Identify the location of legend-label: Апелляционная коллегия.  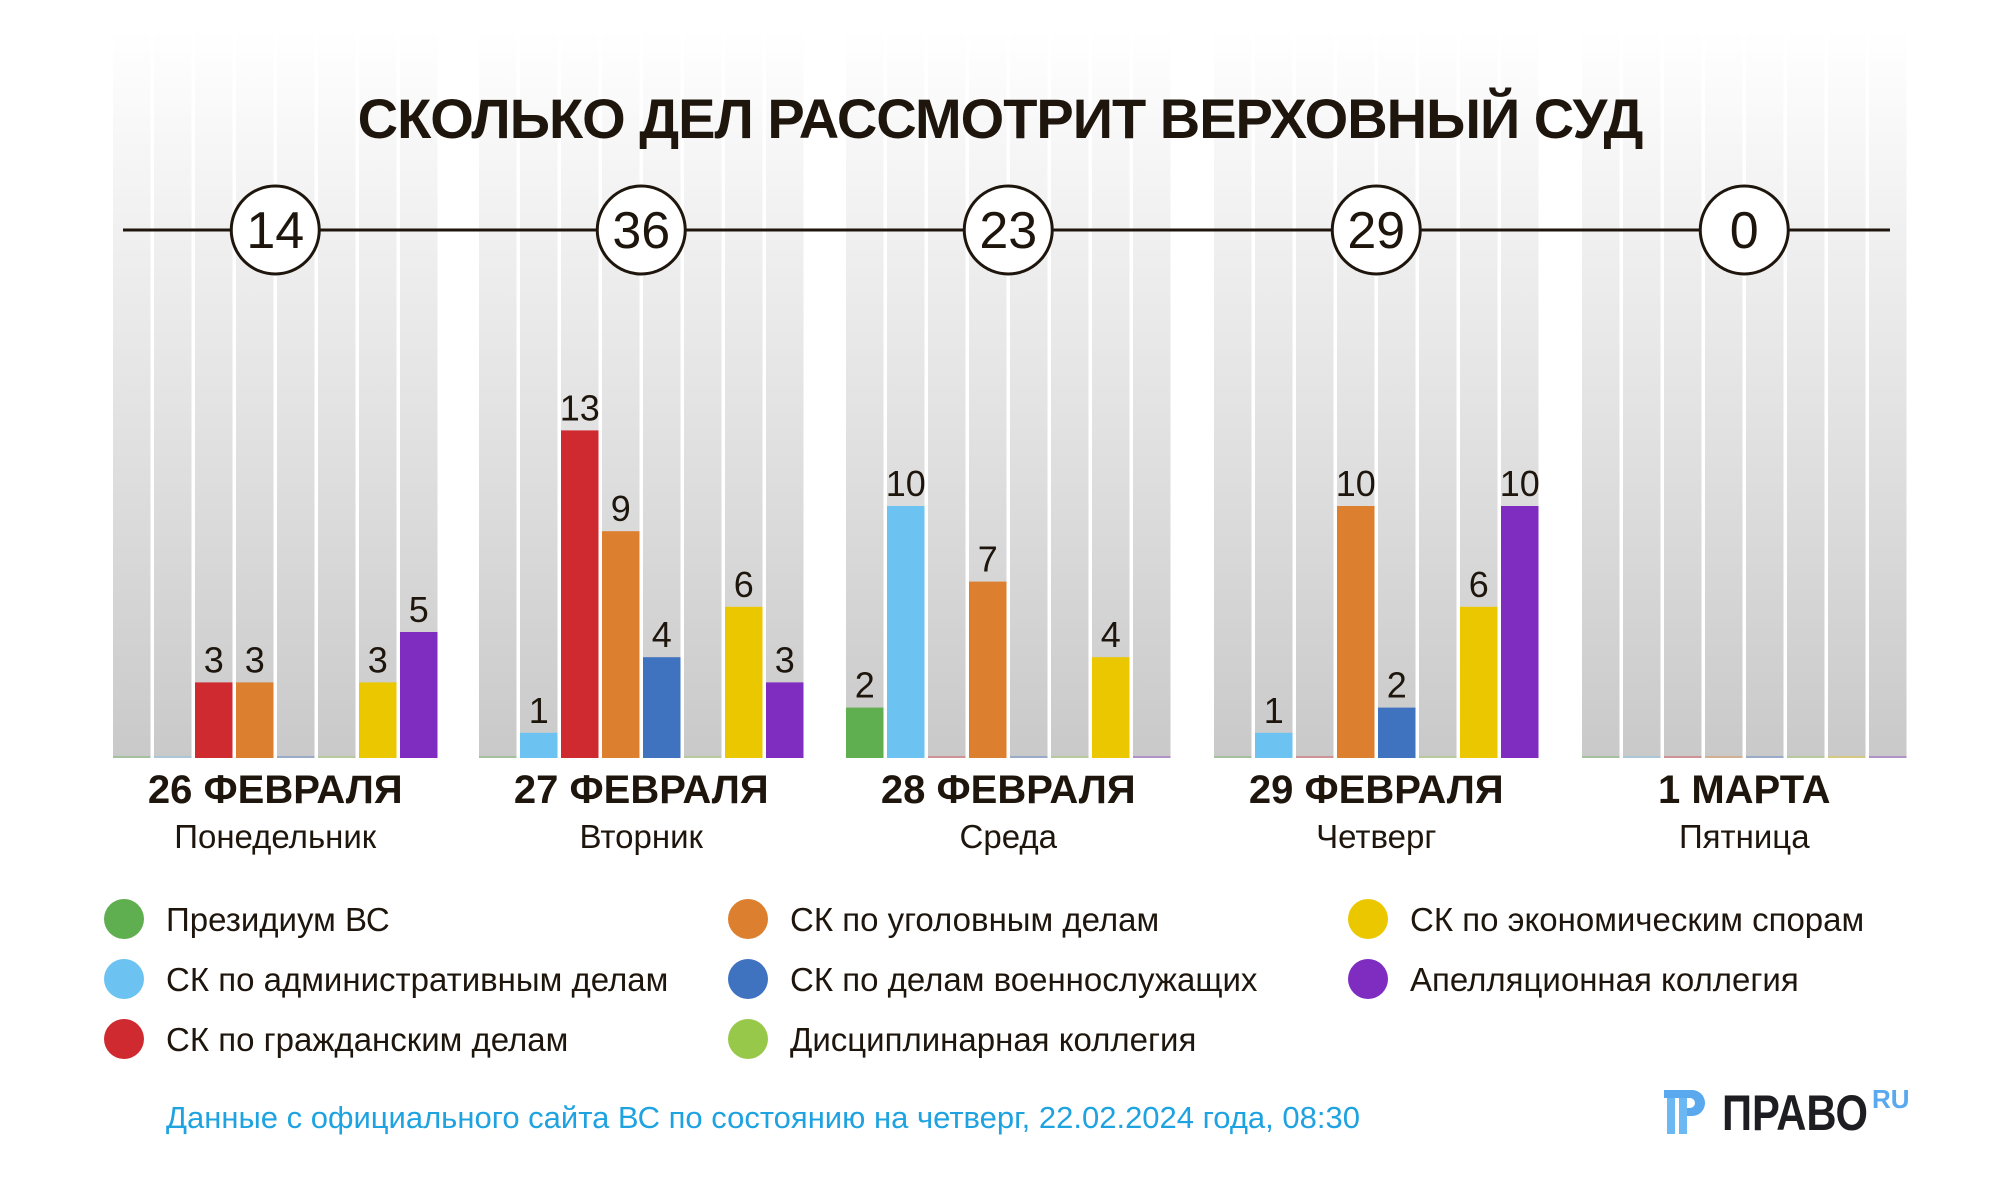
(1604, 979).